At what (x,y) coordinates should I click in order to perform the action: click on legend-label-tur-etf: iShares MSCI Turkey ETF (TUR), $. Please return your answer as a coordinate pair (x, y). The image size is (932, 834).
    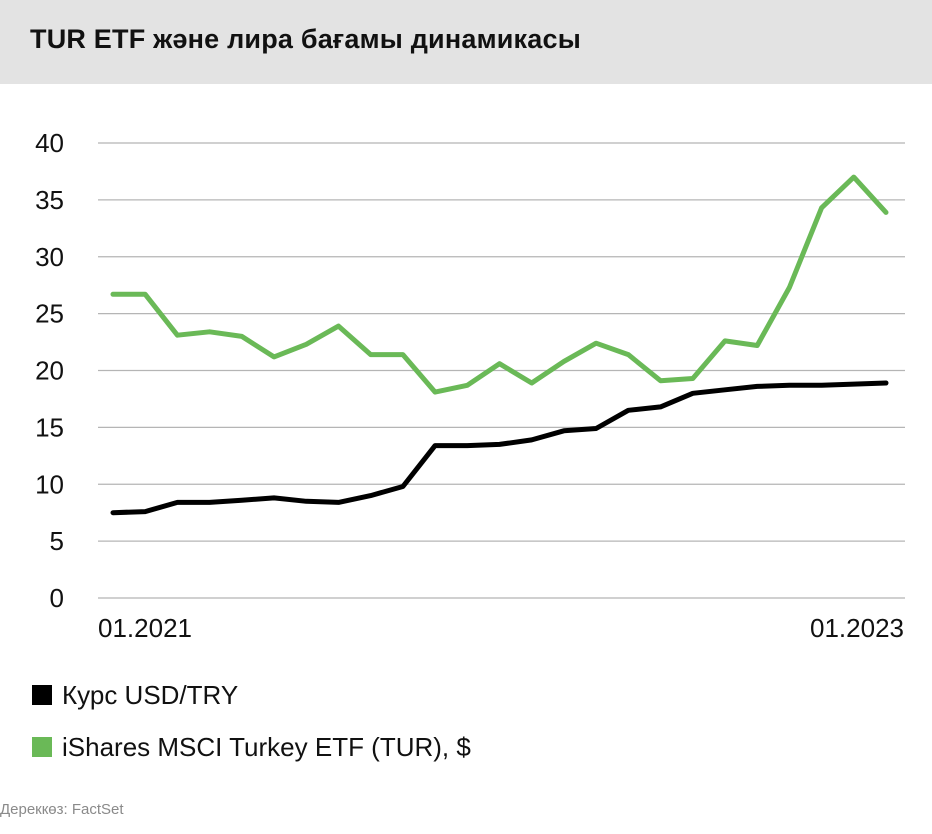
    Looking at the image, I should click on (266, 746).